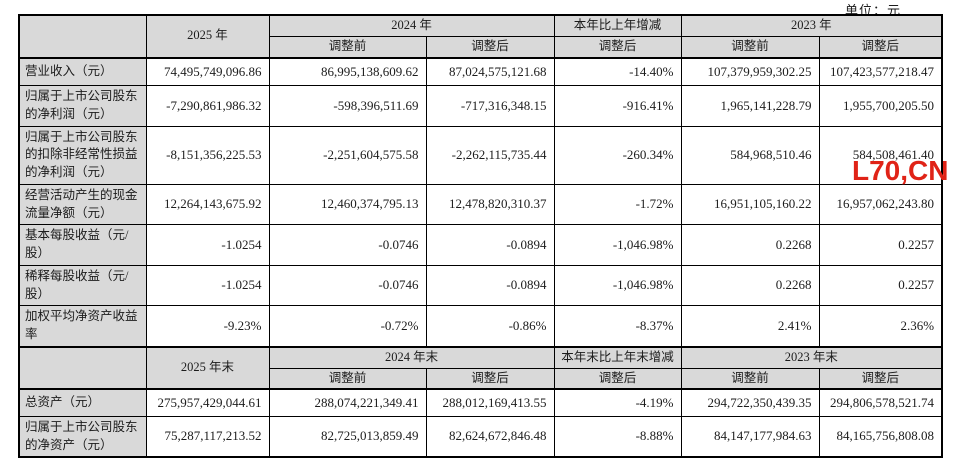 This screenshot has height=458, width=957. Describe the element at coordinates (880, 378) in the screenshot. I see `header-2023ye-adj-after: 调整后` at that location.